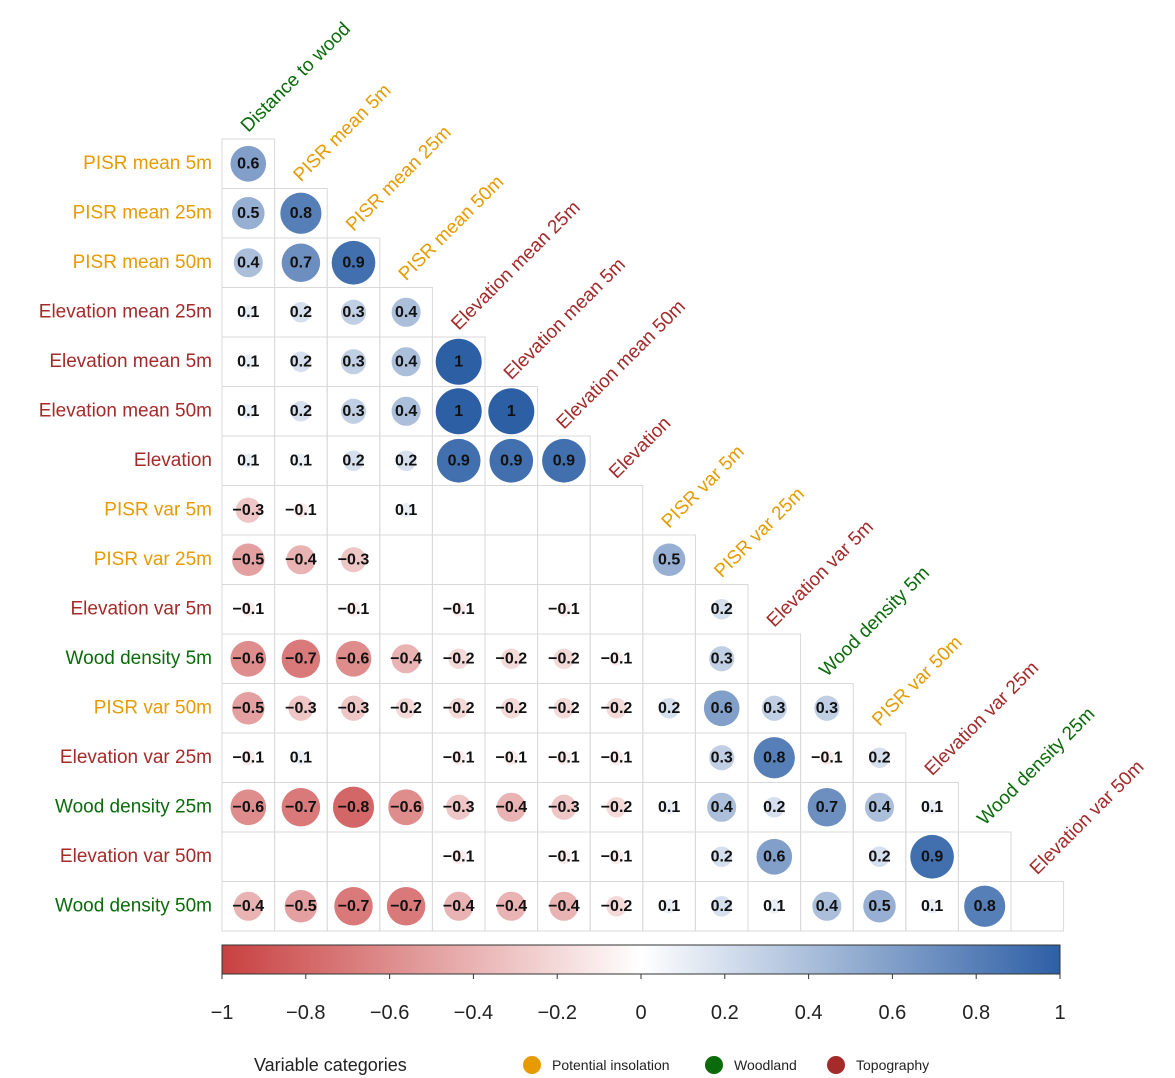  What do you see at coordinates (354, 559) in the screenshot?
I see `correlation-value: −0.3` at bounding box center [354, 559].